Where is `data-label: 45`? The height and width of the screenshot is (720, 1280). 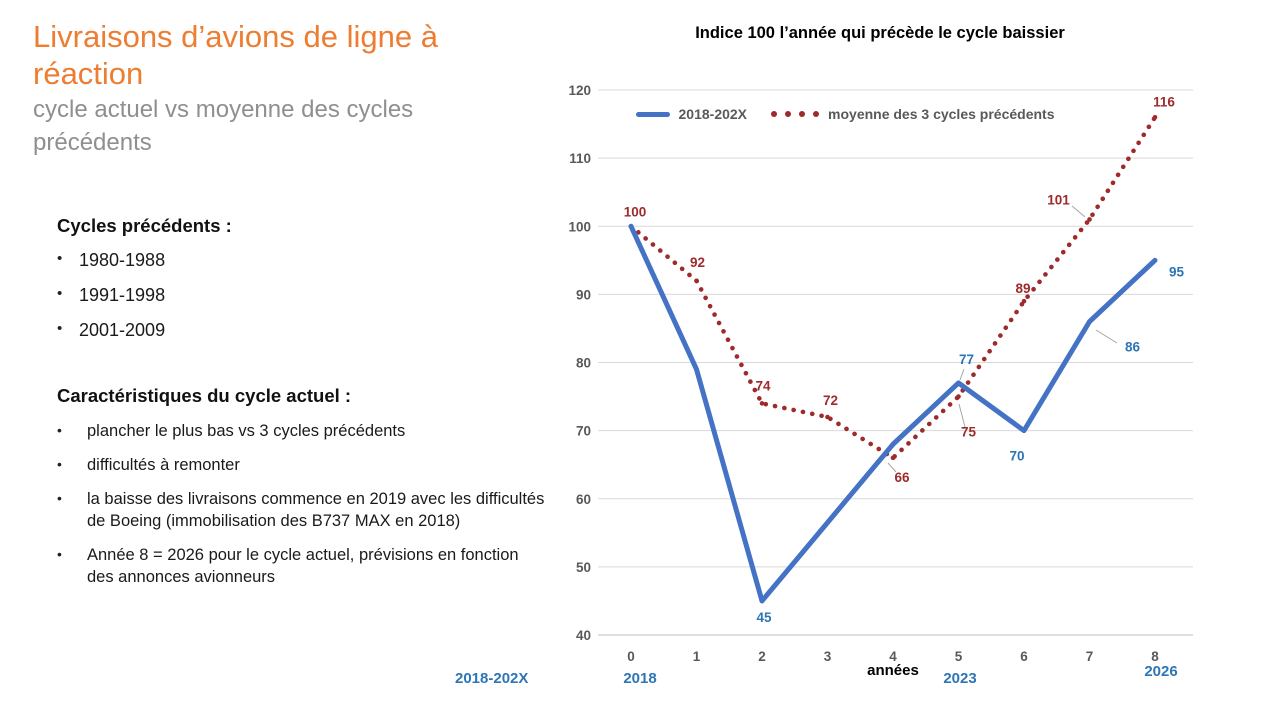 data-label: 45 is located at coordinates (764, 617).